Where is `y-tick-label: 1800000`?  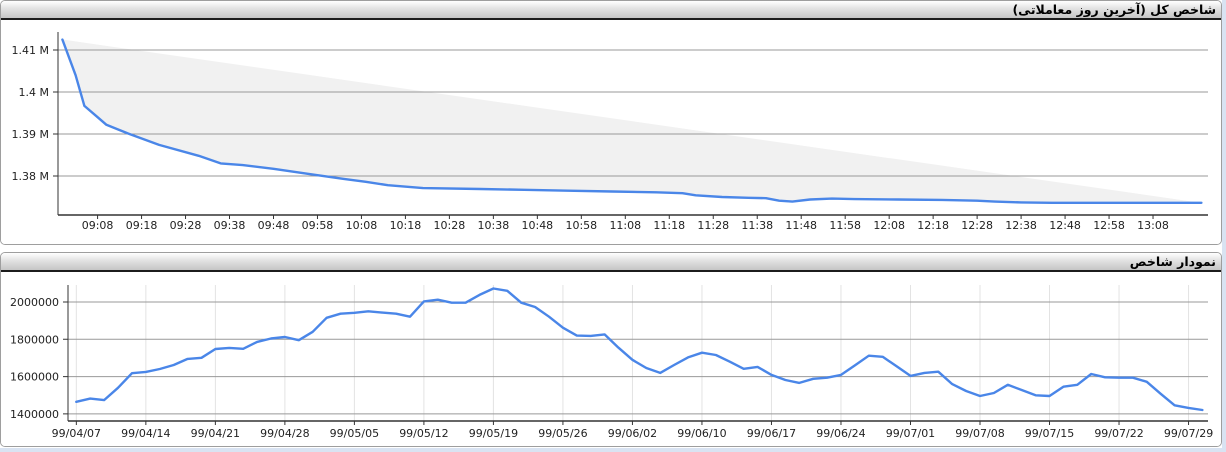 y-tick-label: 1800000 is located at coordinates (34, 339).